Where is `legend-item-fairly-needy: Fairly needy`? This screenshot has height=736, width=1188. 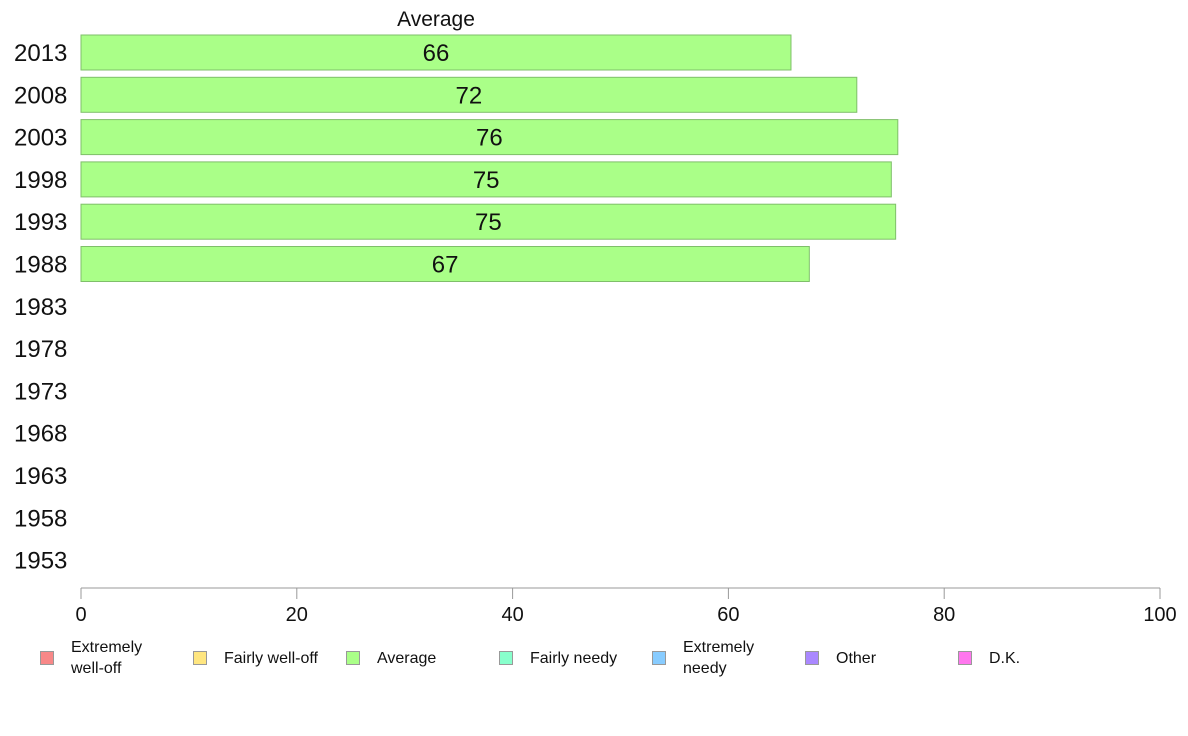
legend-item-fairly-needy: Fairly needy is located at coordinates (558, 658).